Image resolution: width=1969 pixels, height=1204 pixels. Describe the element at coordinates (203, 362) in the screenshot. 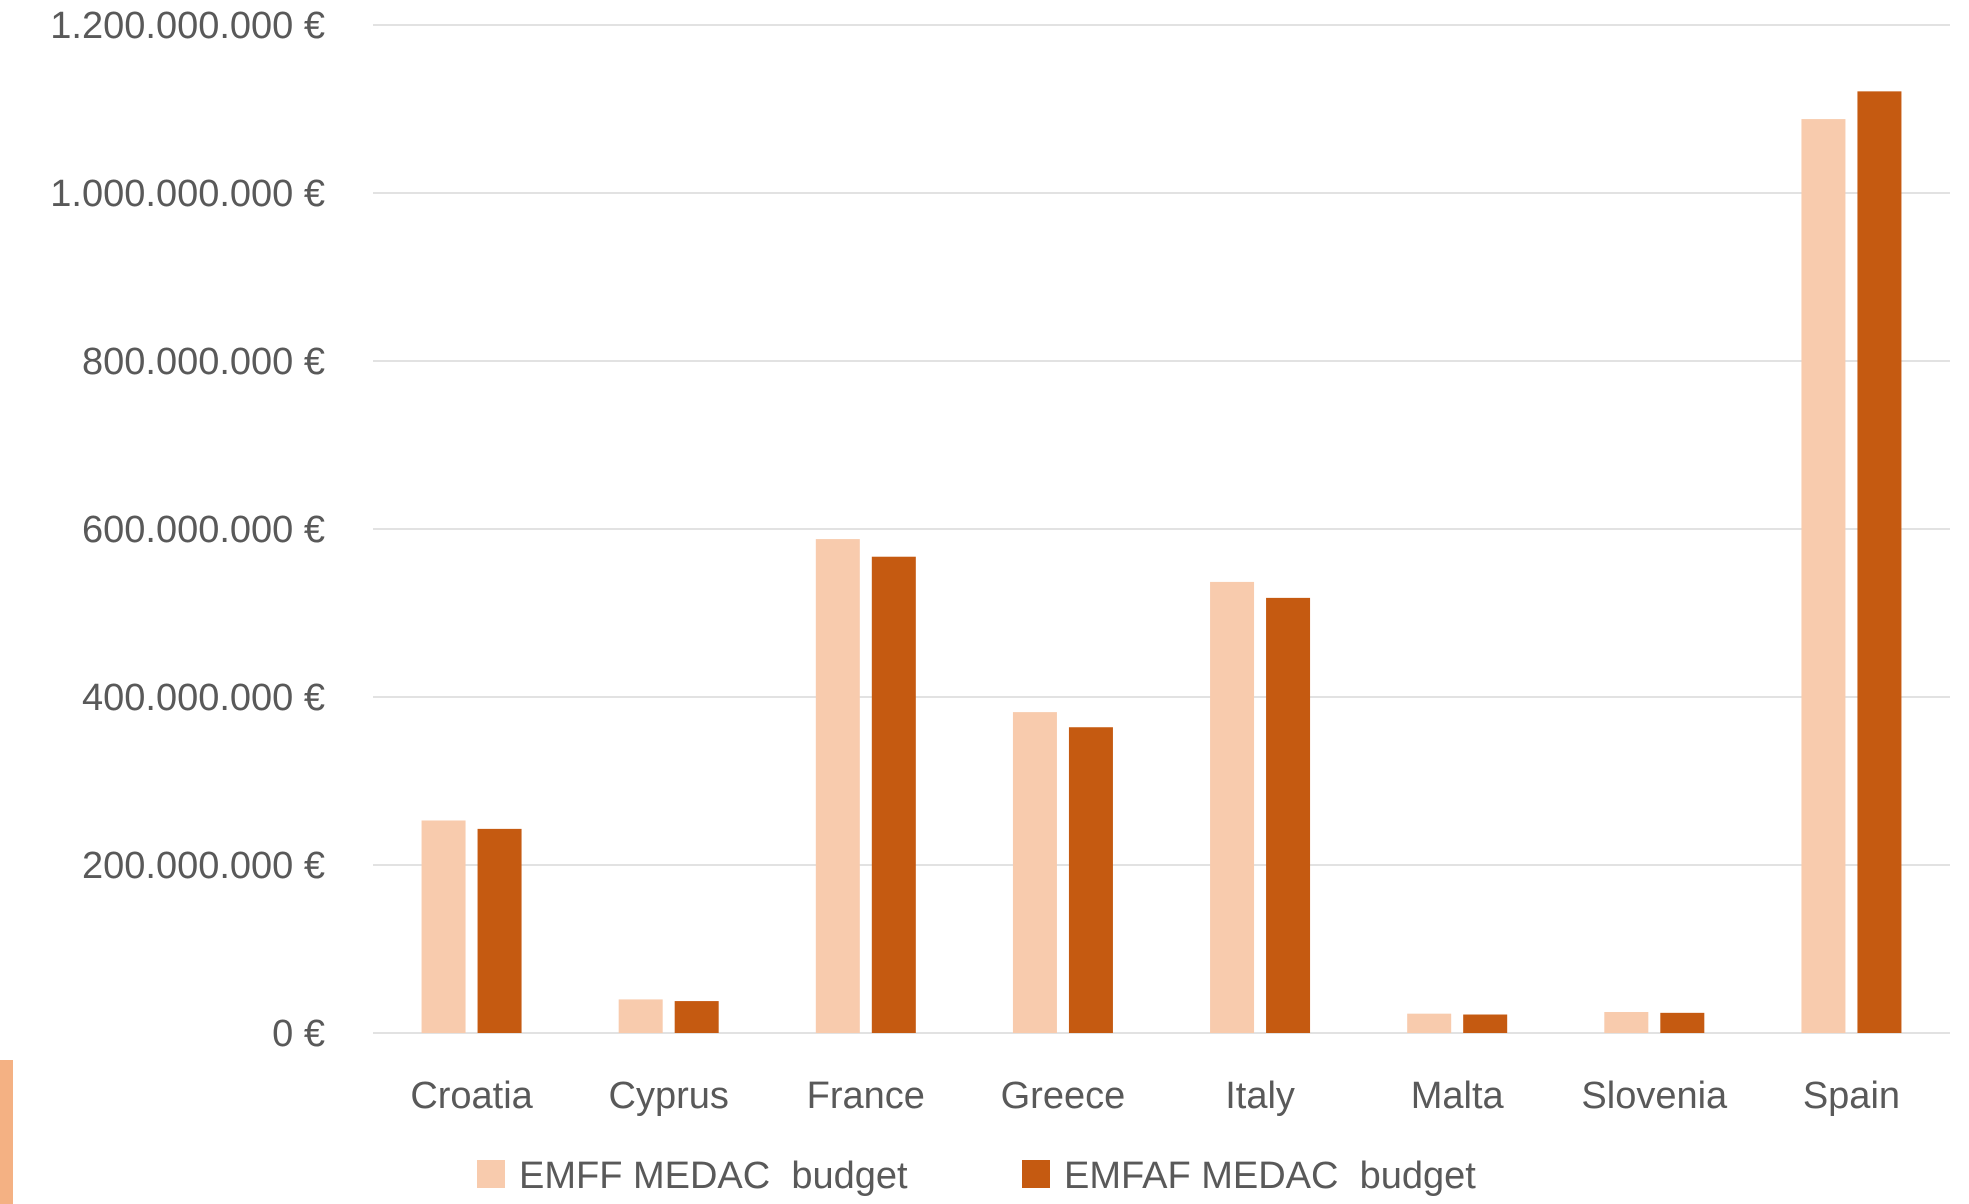

I see `y-tick-label: 800.000.000 €` at that location.